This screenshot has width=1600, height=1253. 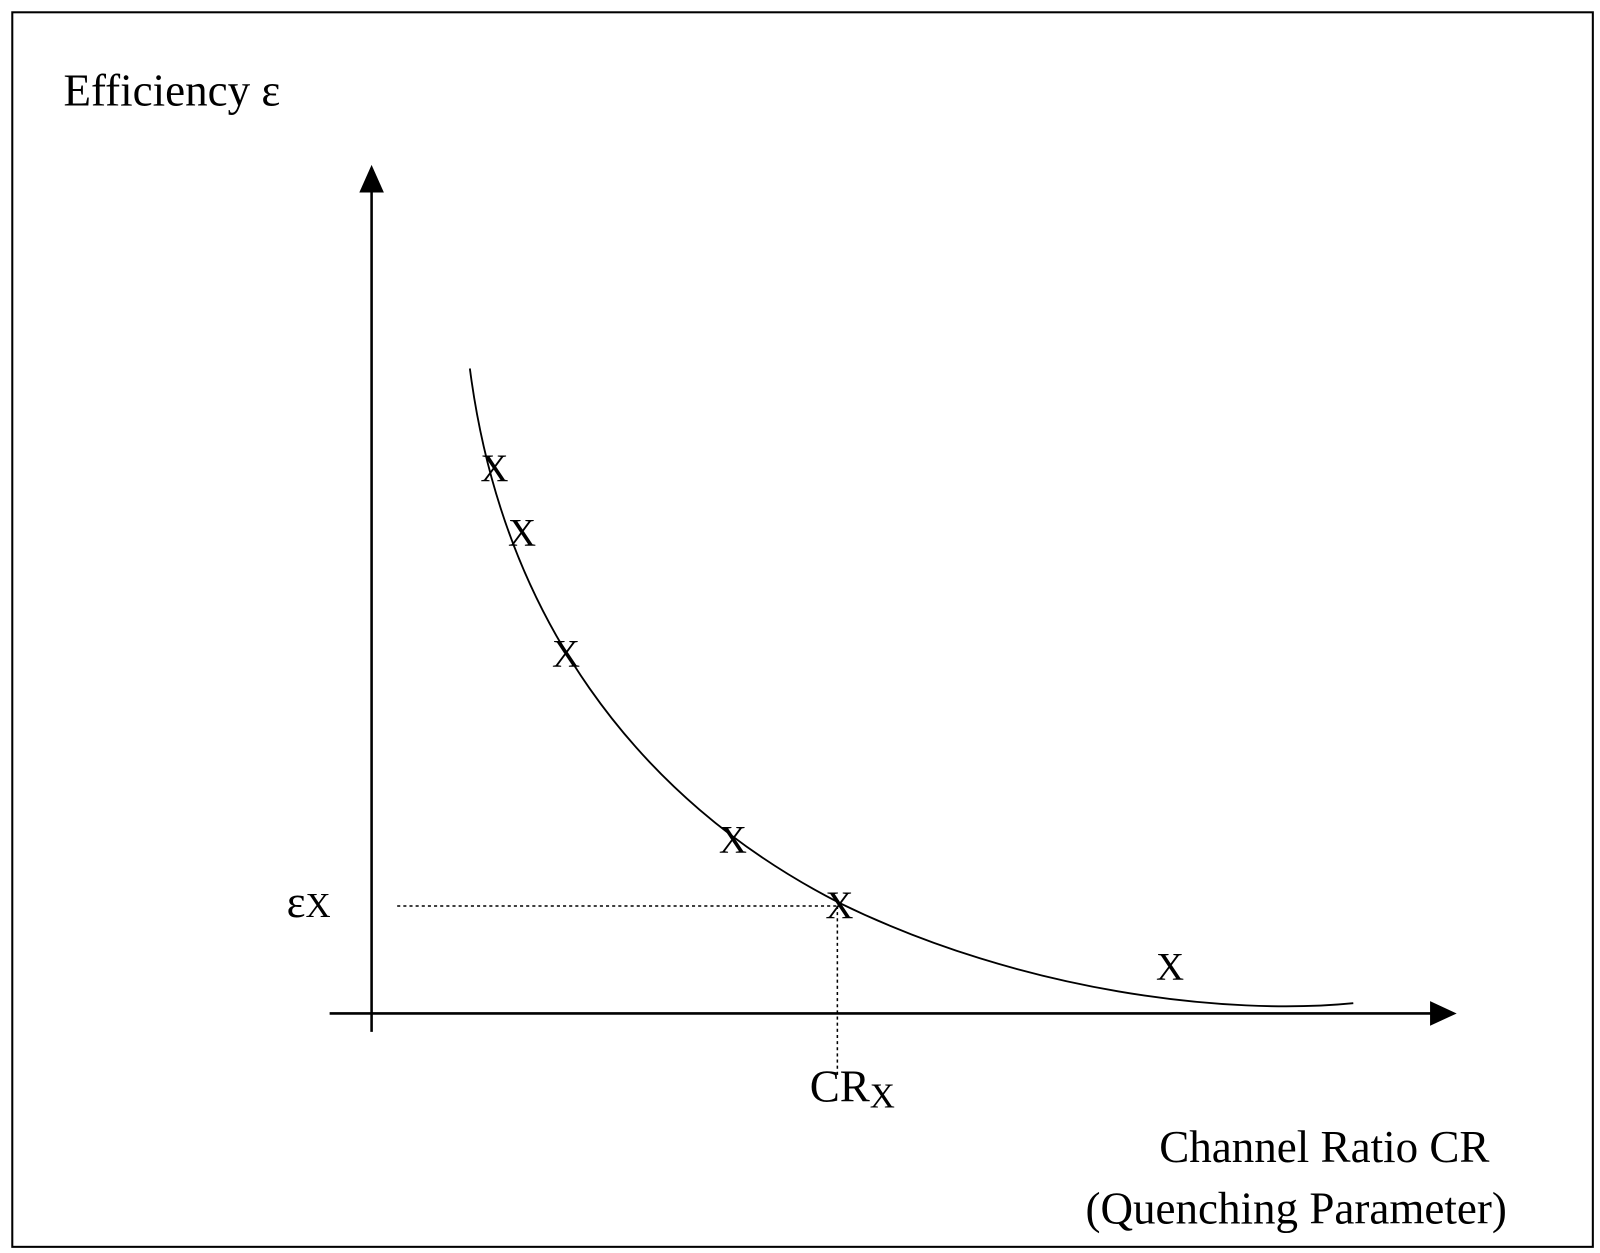 What do you see at coordinates (318, 905) in the screenshot?
I see `y-reference-subscript: X` at bounding box center [318, 905].